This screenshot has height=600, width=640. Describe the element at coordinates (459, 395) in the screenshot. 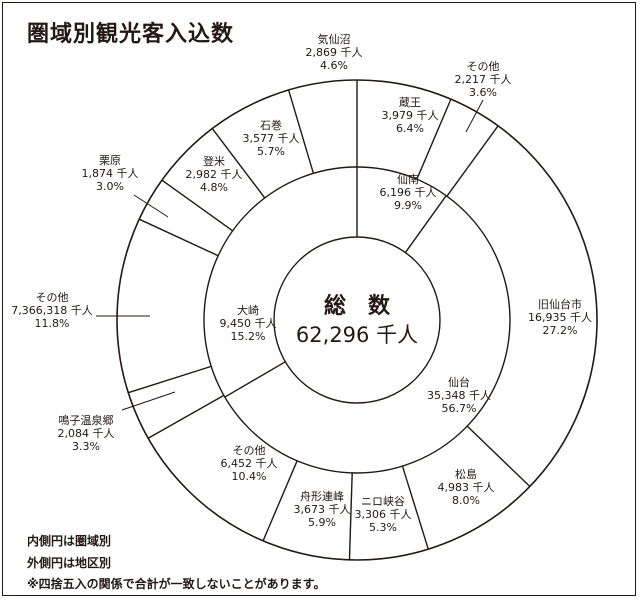

I see `inner-slice-label-slice-value: 35,348 千人` at that location.